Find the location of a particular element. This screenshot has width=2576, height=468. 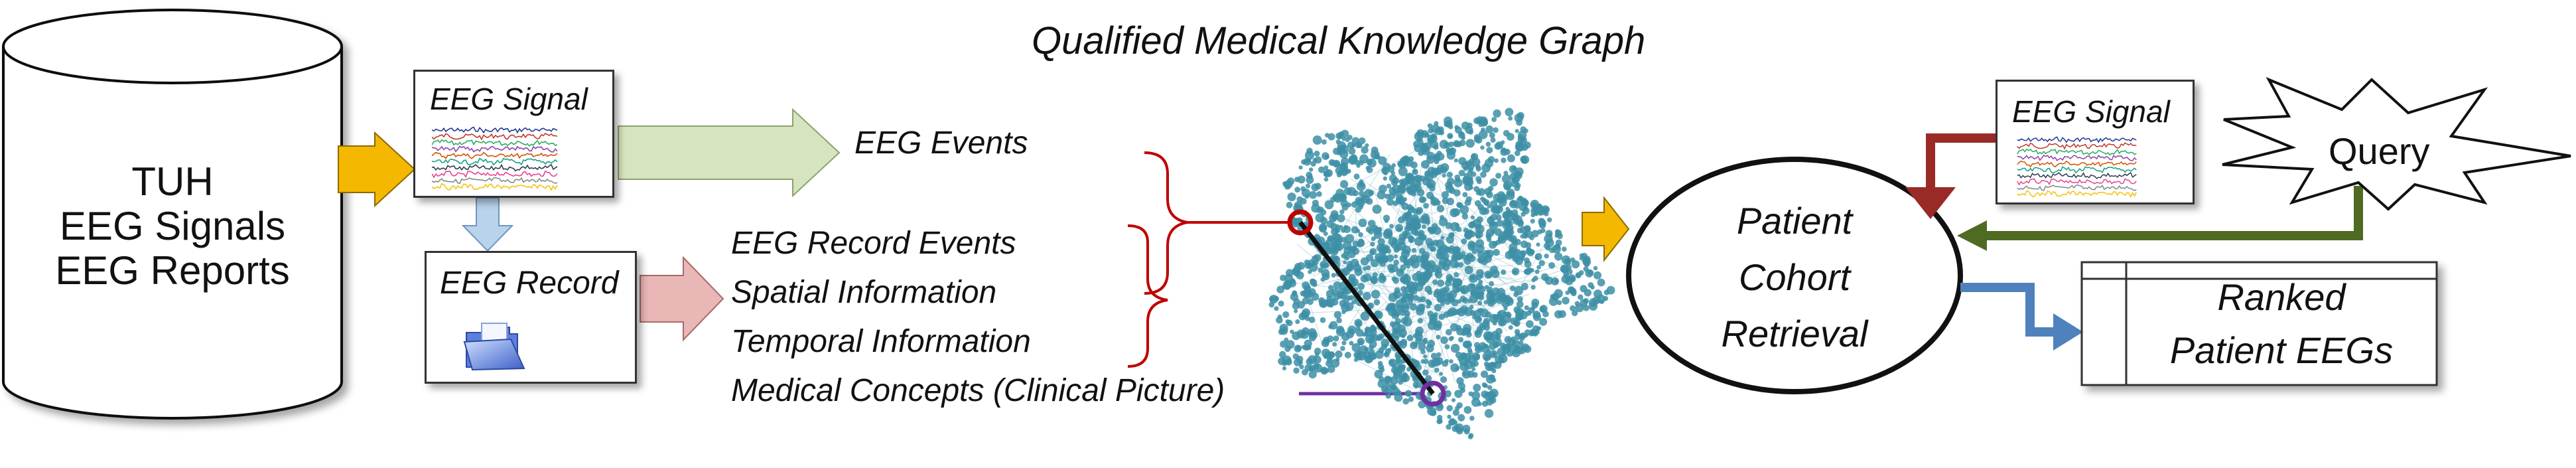

red-brace-small is located at coordinates (1147, 296).